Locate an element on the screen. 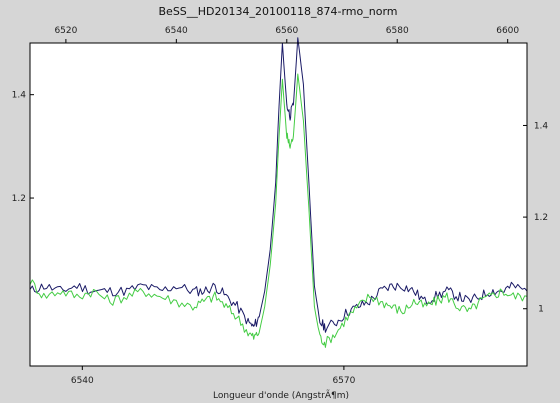  top-axis-tick-label: 6600 is located at coordinates (507, 31).